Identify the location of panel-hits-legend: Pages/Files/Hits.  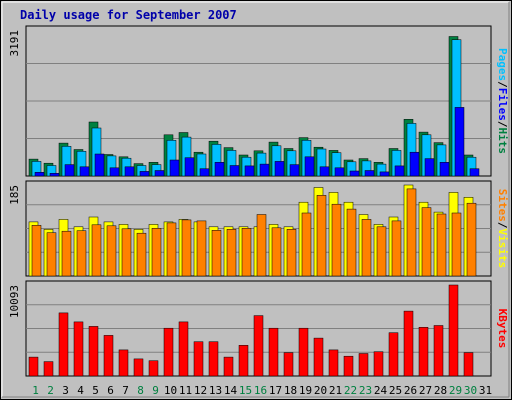
(502, 101).